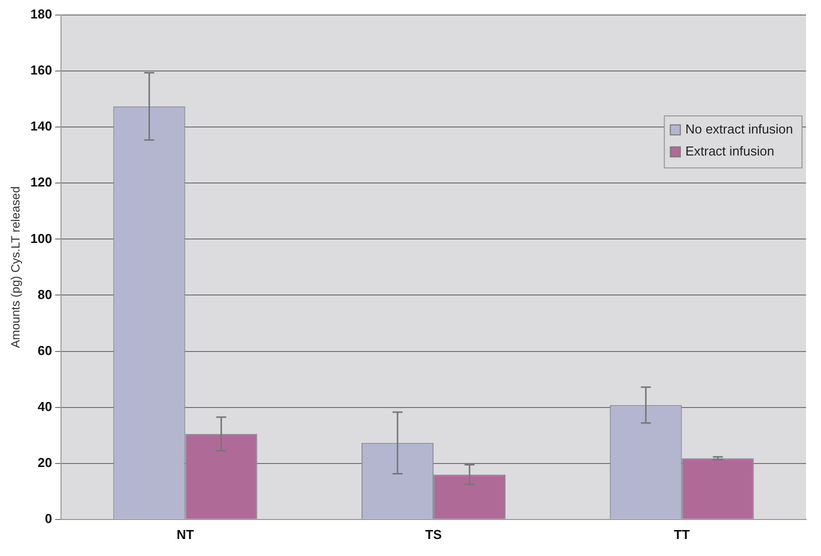 The height and width of the screenshot is (556, 821). I want to click on y-tick-label: 180, so click(41, 14).